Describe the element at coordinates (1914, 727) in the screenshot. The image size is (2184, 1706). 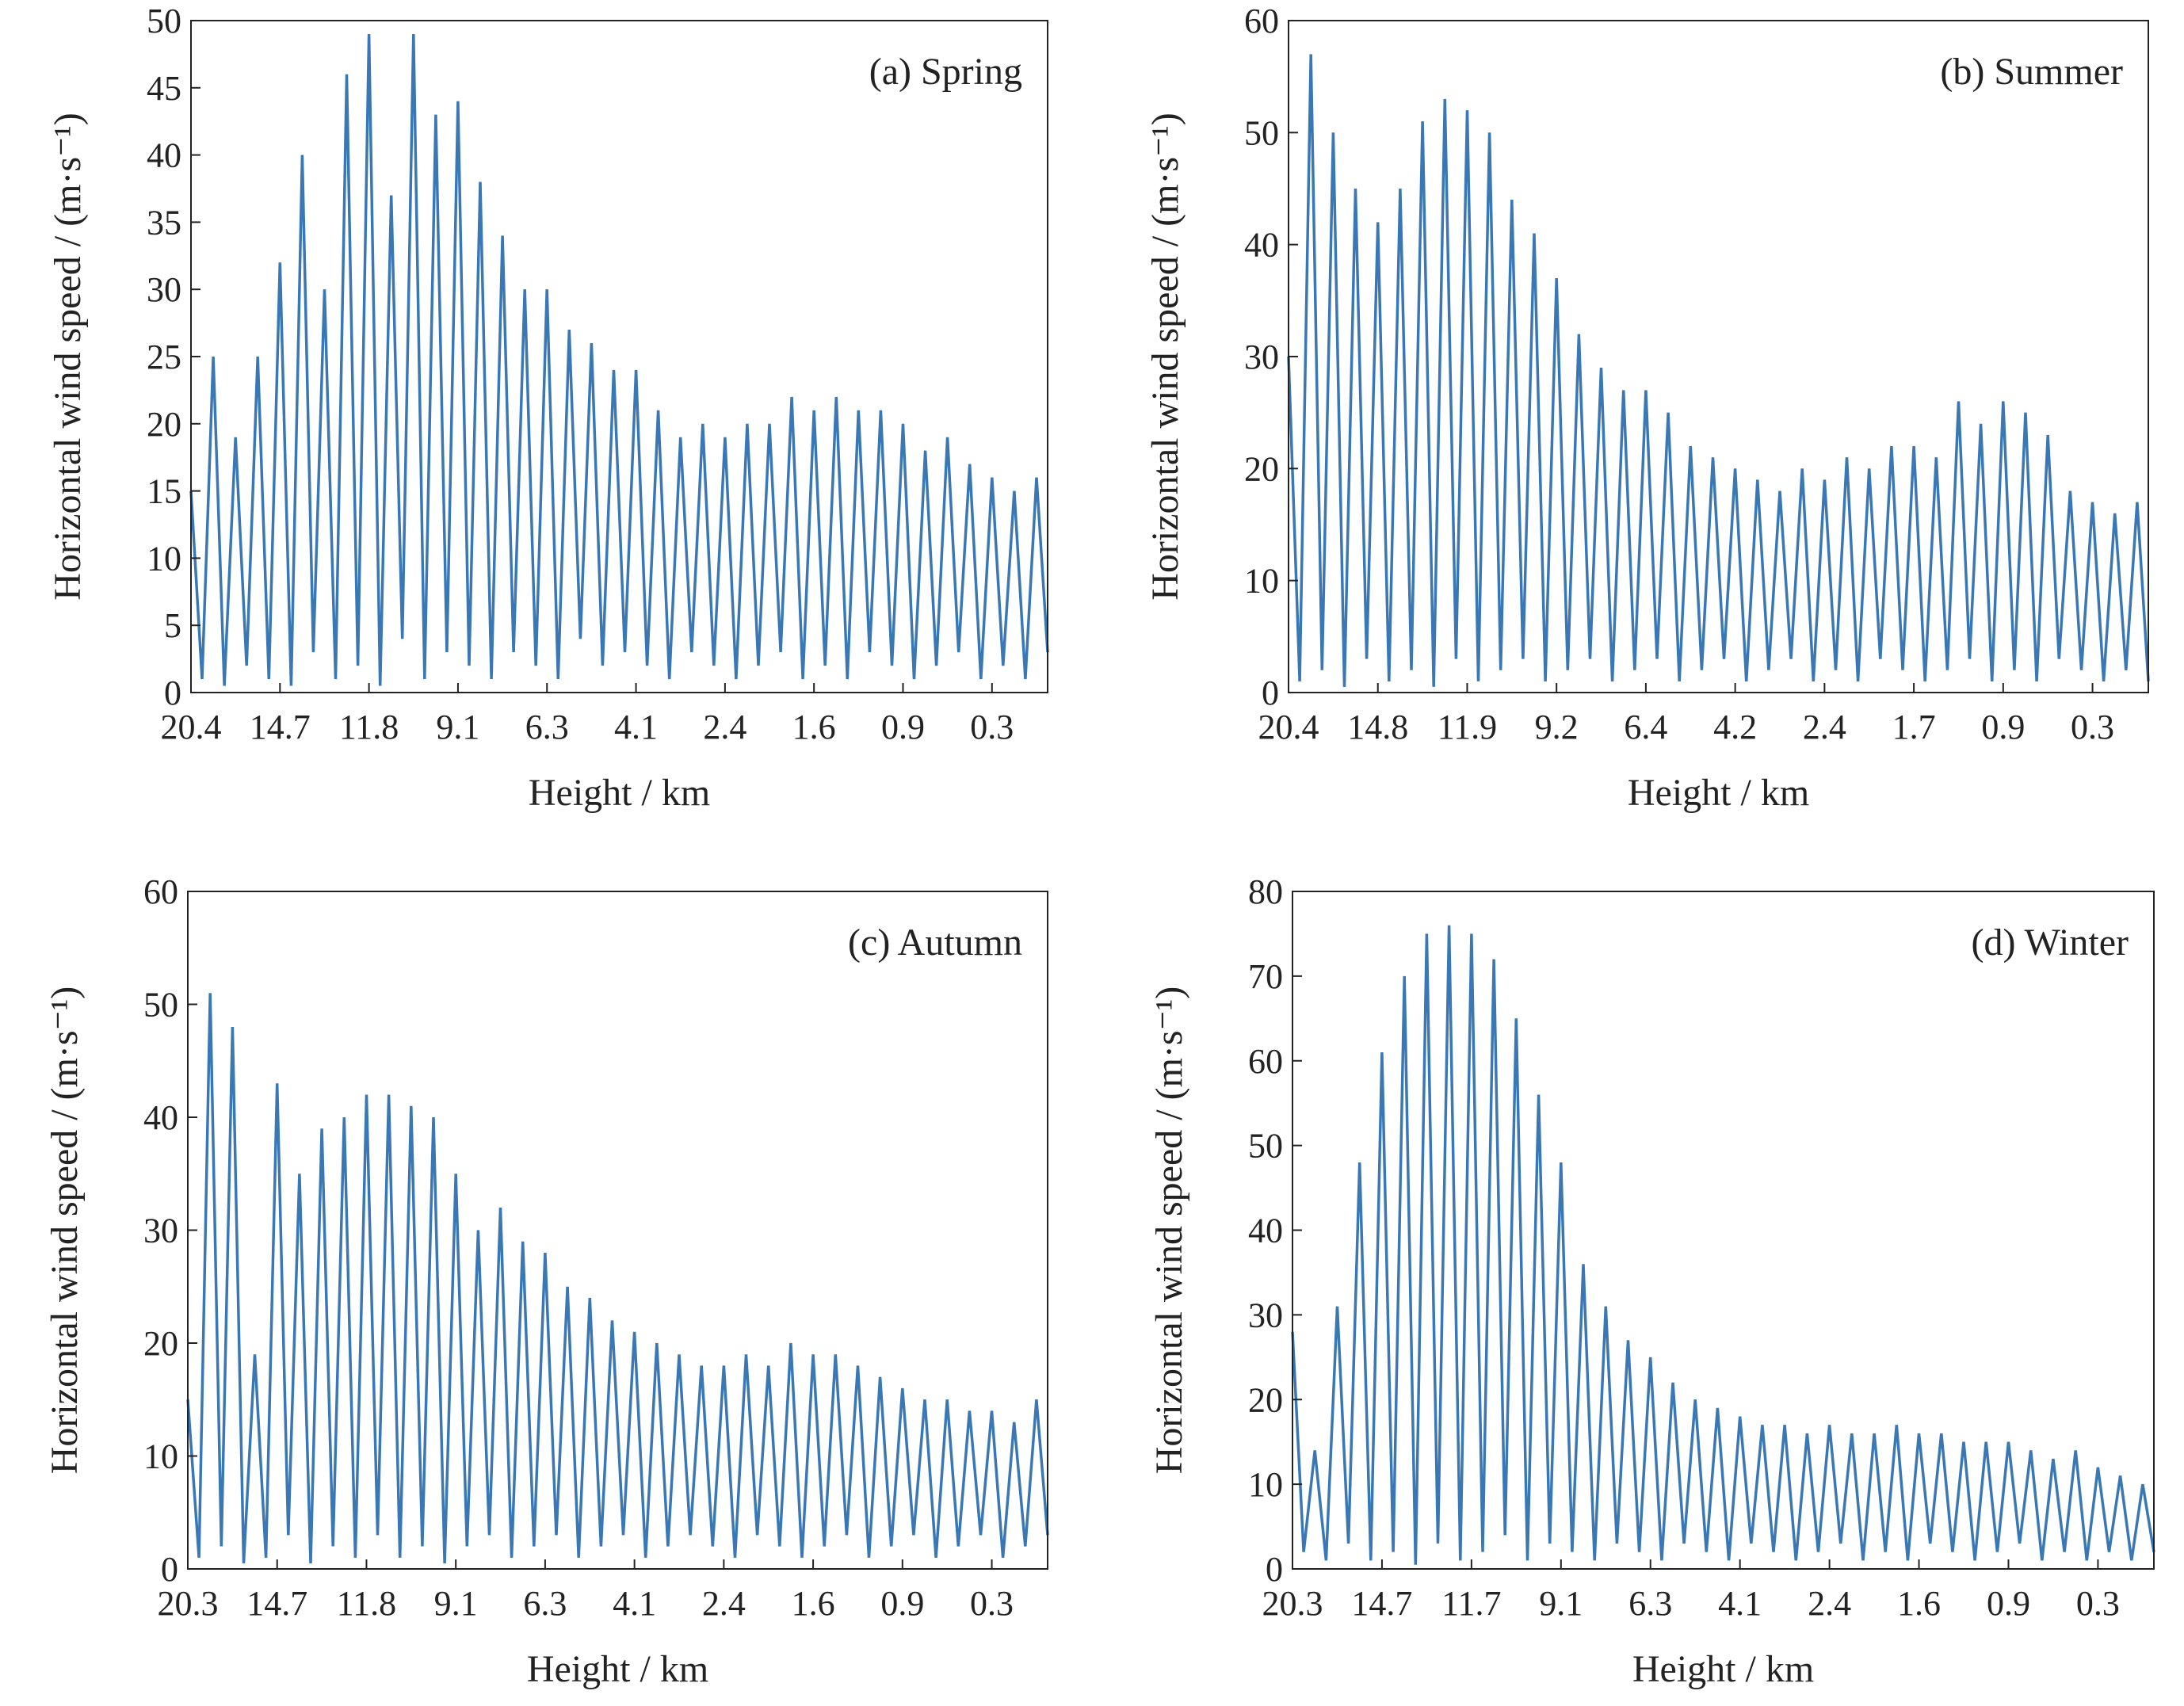
I see `x-tick-label: 1.7` at that location.